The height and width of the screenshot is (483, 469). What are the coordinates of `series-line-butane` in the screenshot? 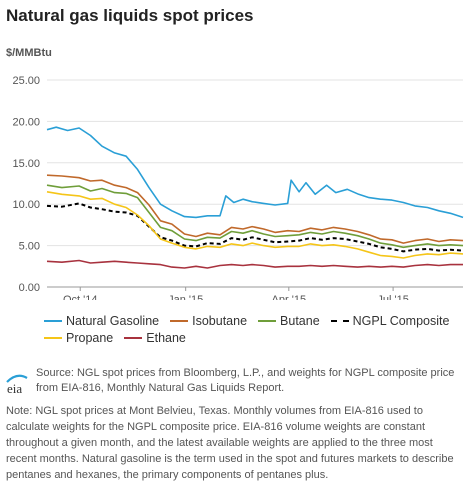 It's located at (255, 216).